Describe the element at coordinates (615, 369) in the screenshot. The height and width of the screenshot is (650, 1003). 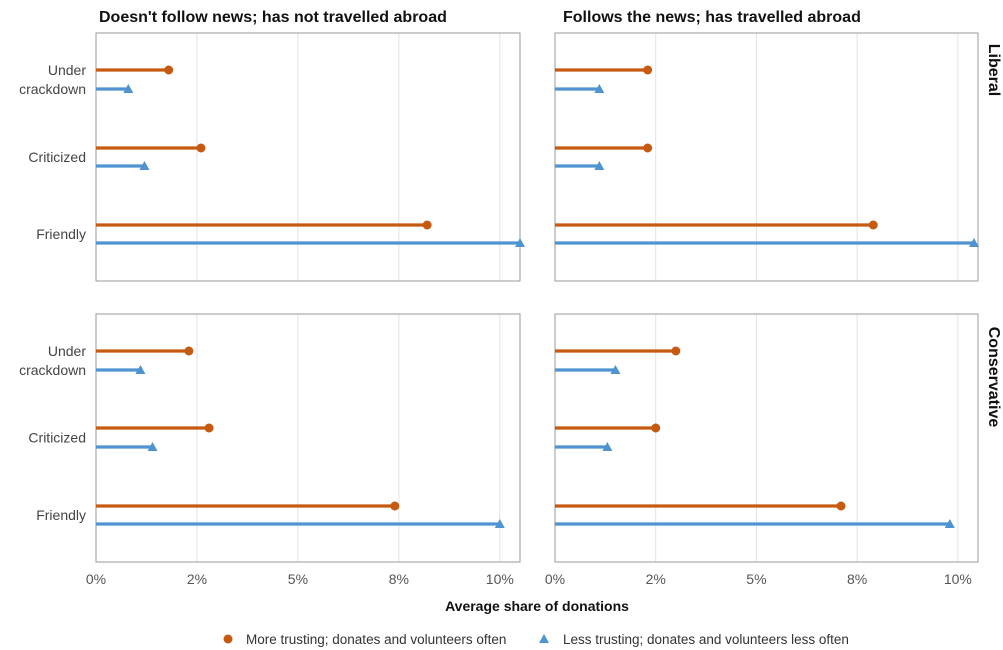
I see `panel-conservative-col2-less-trusting-under-crackdown-point` at that location.